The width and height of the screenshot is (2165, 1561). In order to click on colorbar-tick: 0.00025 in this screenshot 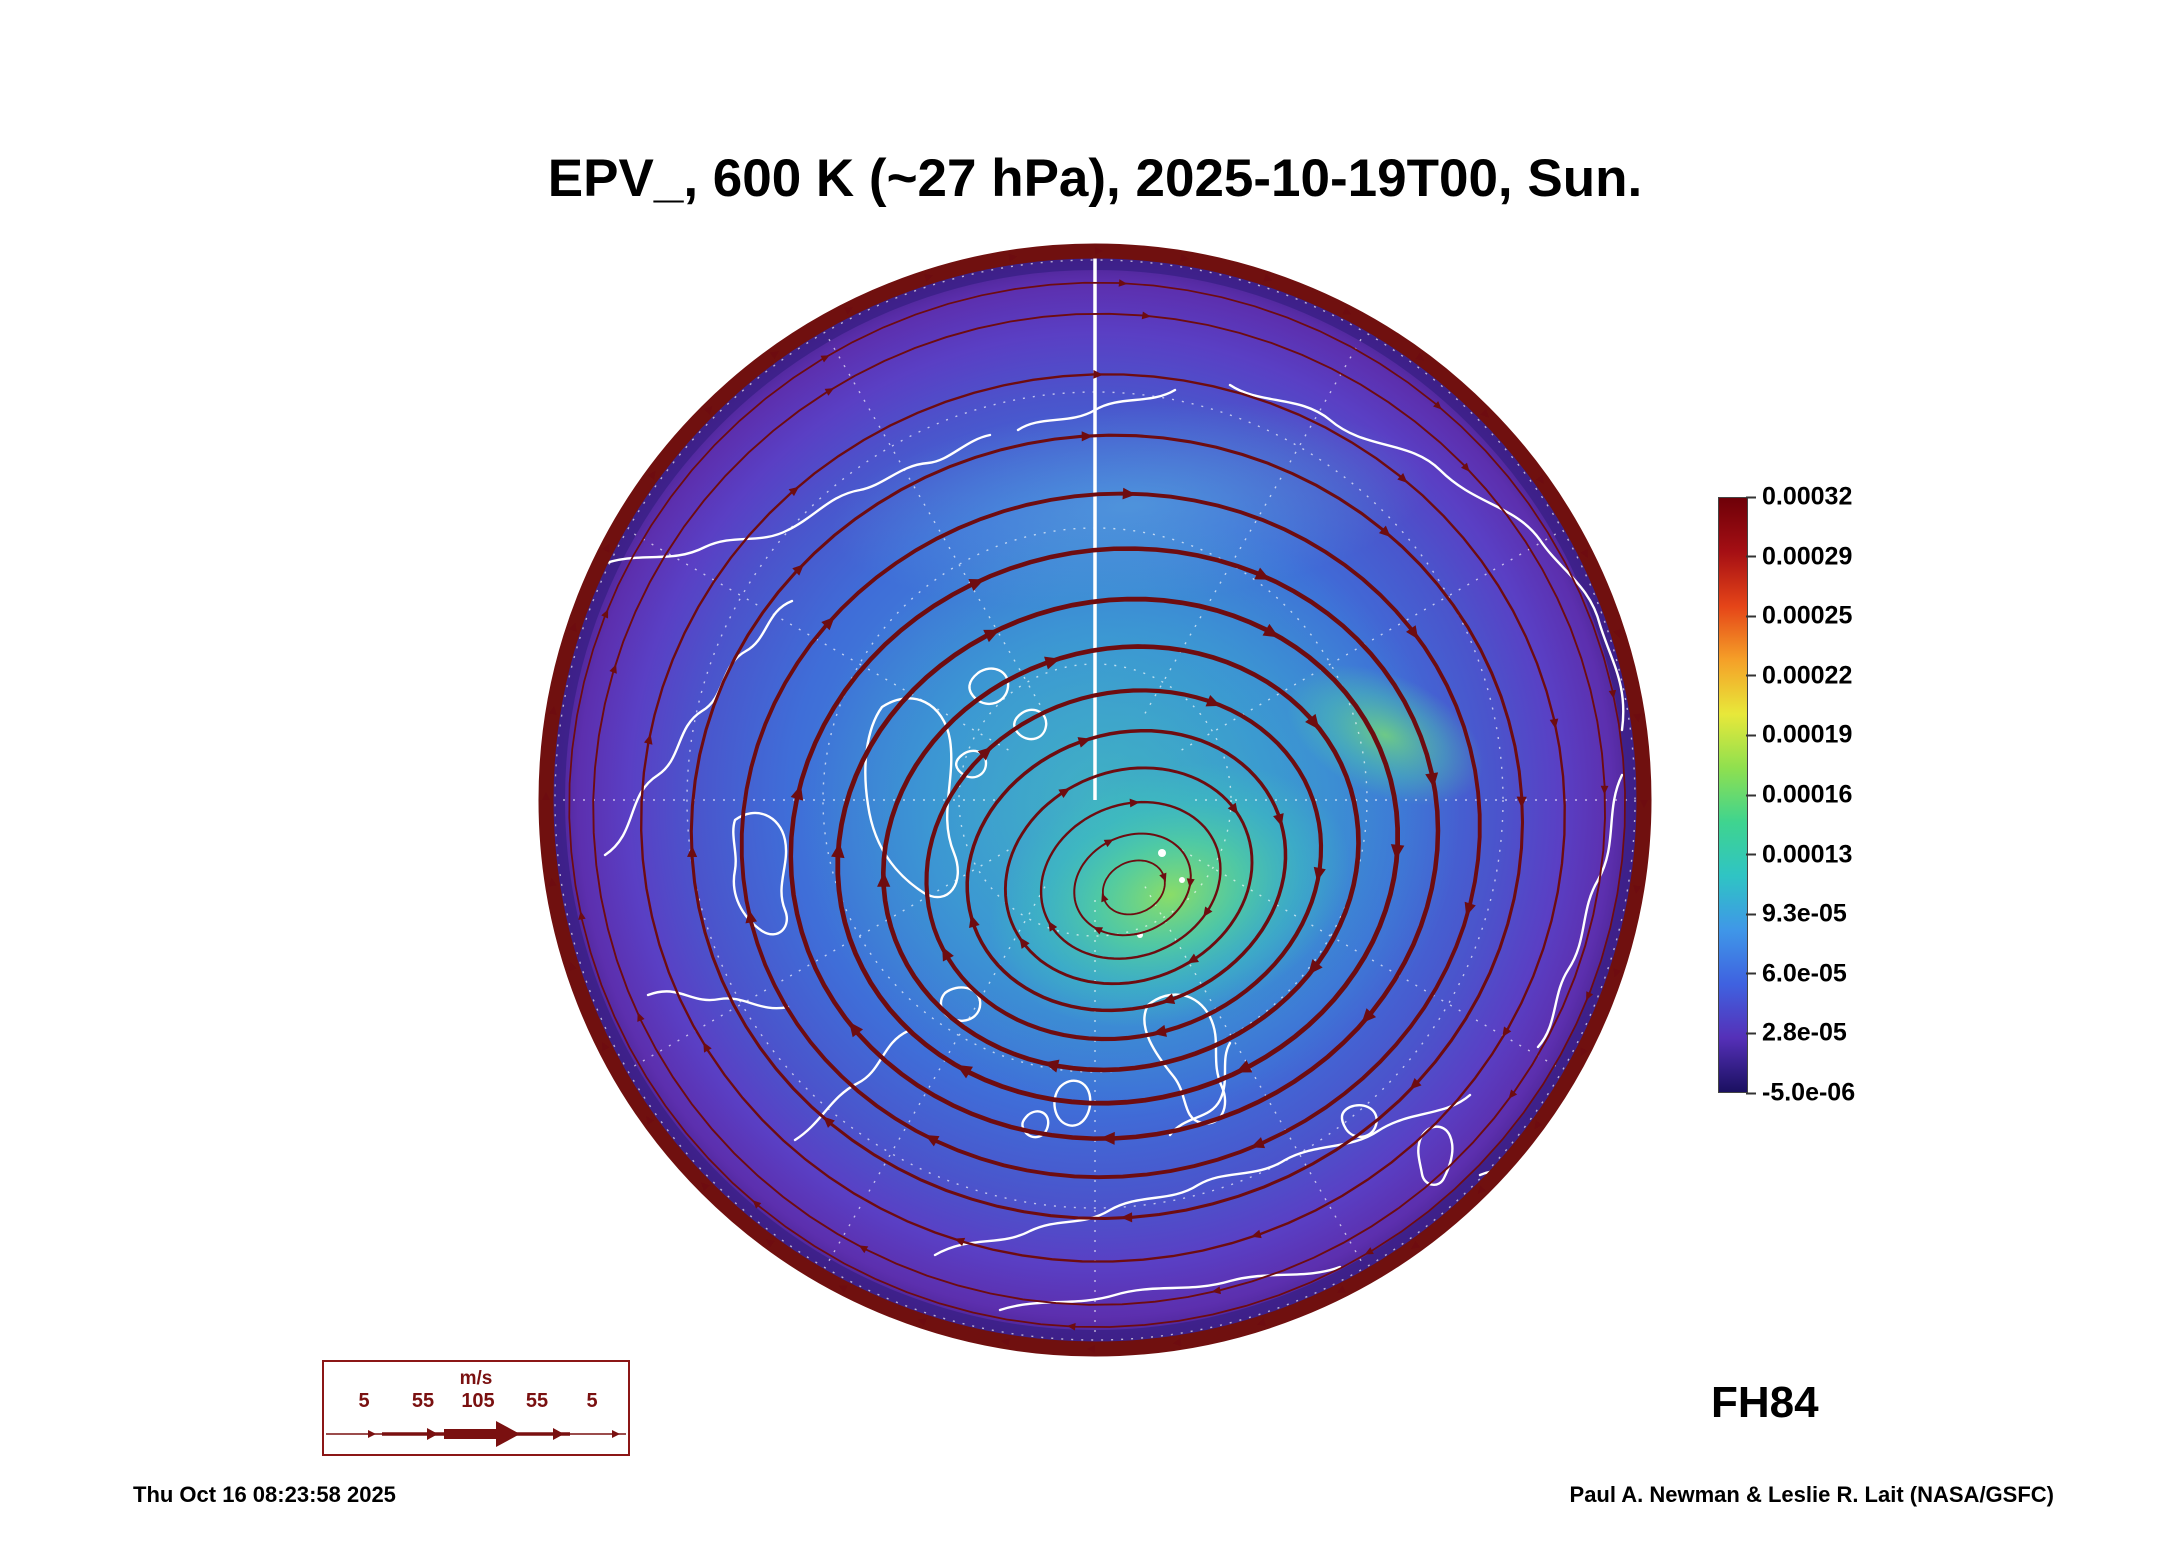, I will do `click(1807, 615)`.